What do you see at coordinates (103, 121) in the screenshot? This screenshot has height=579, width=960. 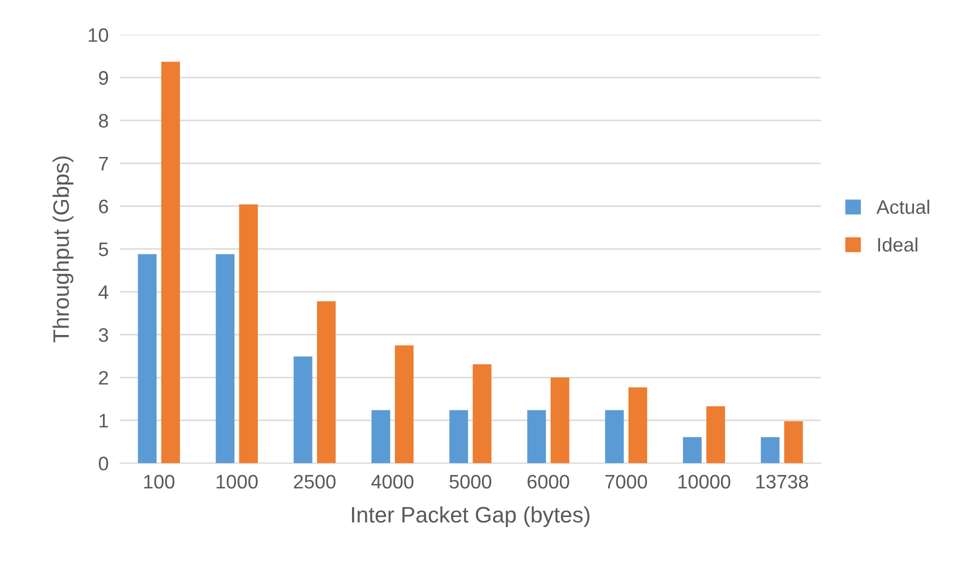 I see `y-tick-label: 8` at bounding box center [103, 121].